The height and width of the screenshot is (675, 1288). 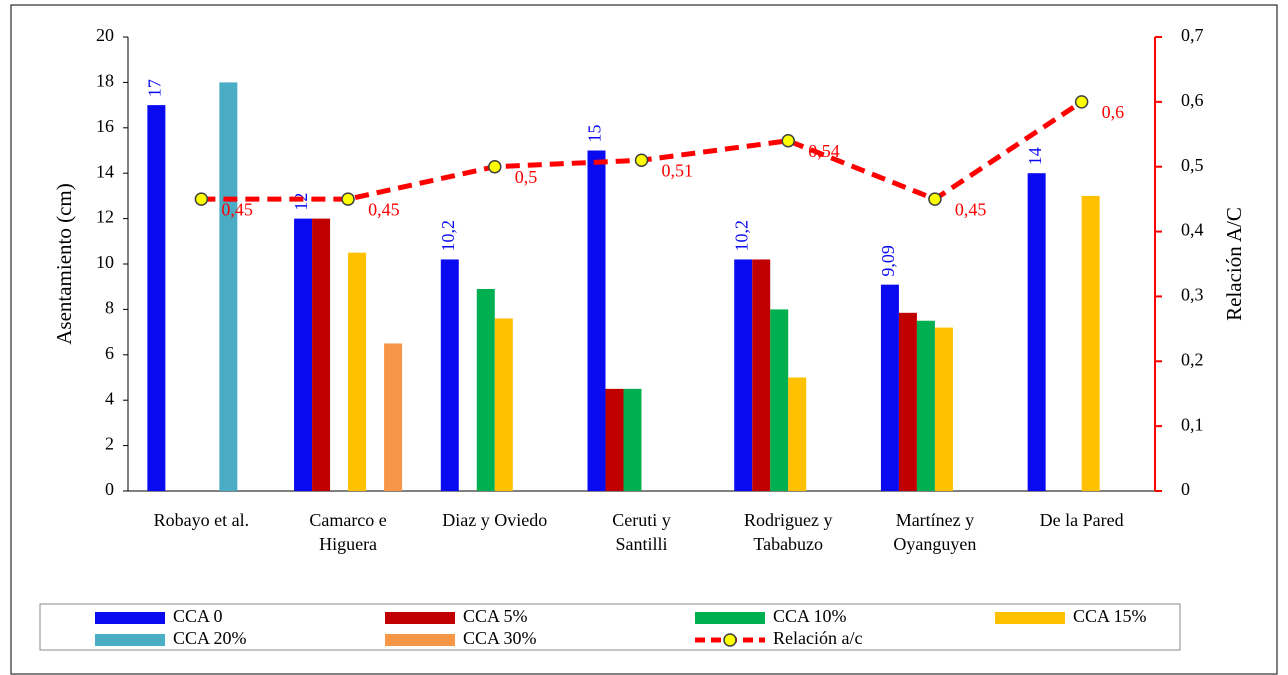 What do you see at coordinates (1192, 100) in the screenshot?
I see `y2-tick-label: 0,6` at bounding box center [1192, 100].